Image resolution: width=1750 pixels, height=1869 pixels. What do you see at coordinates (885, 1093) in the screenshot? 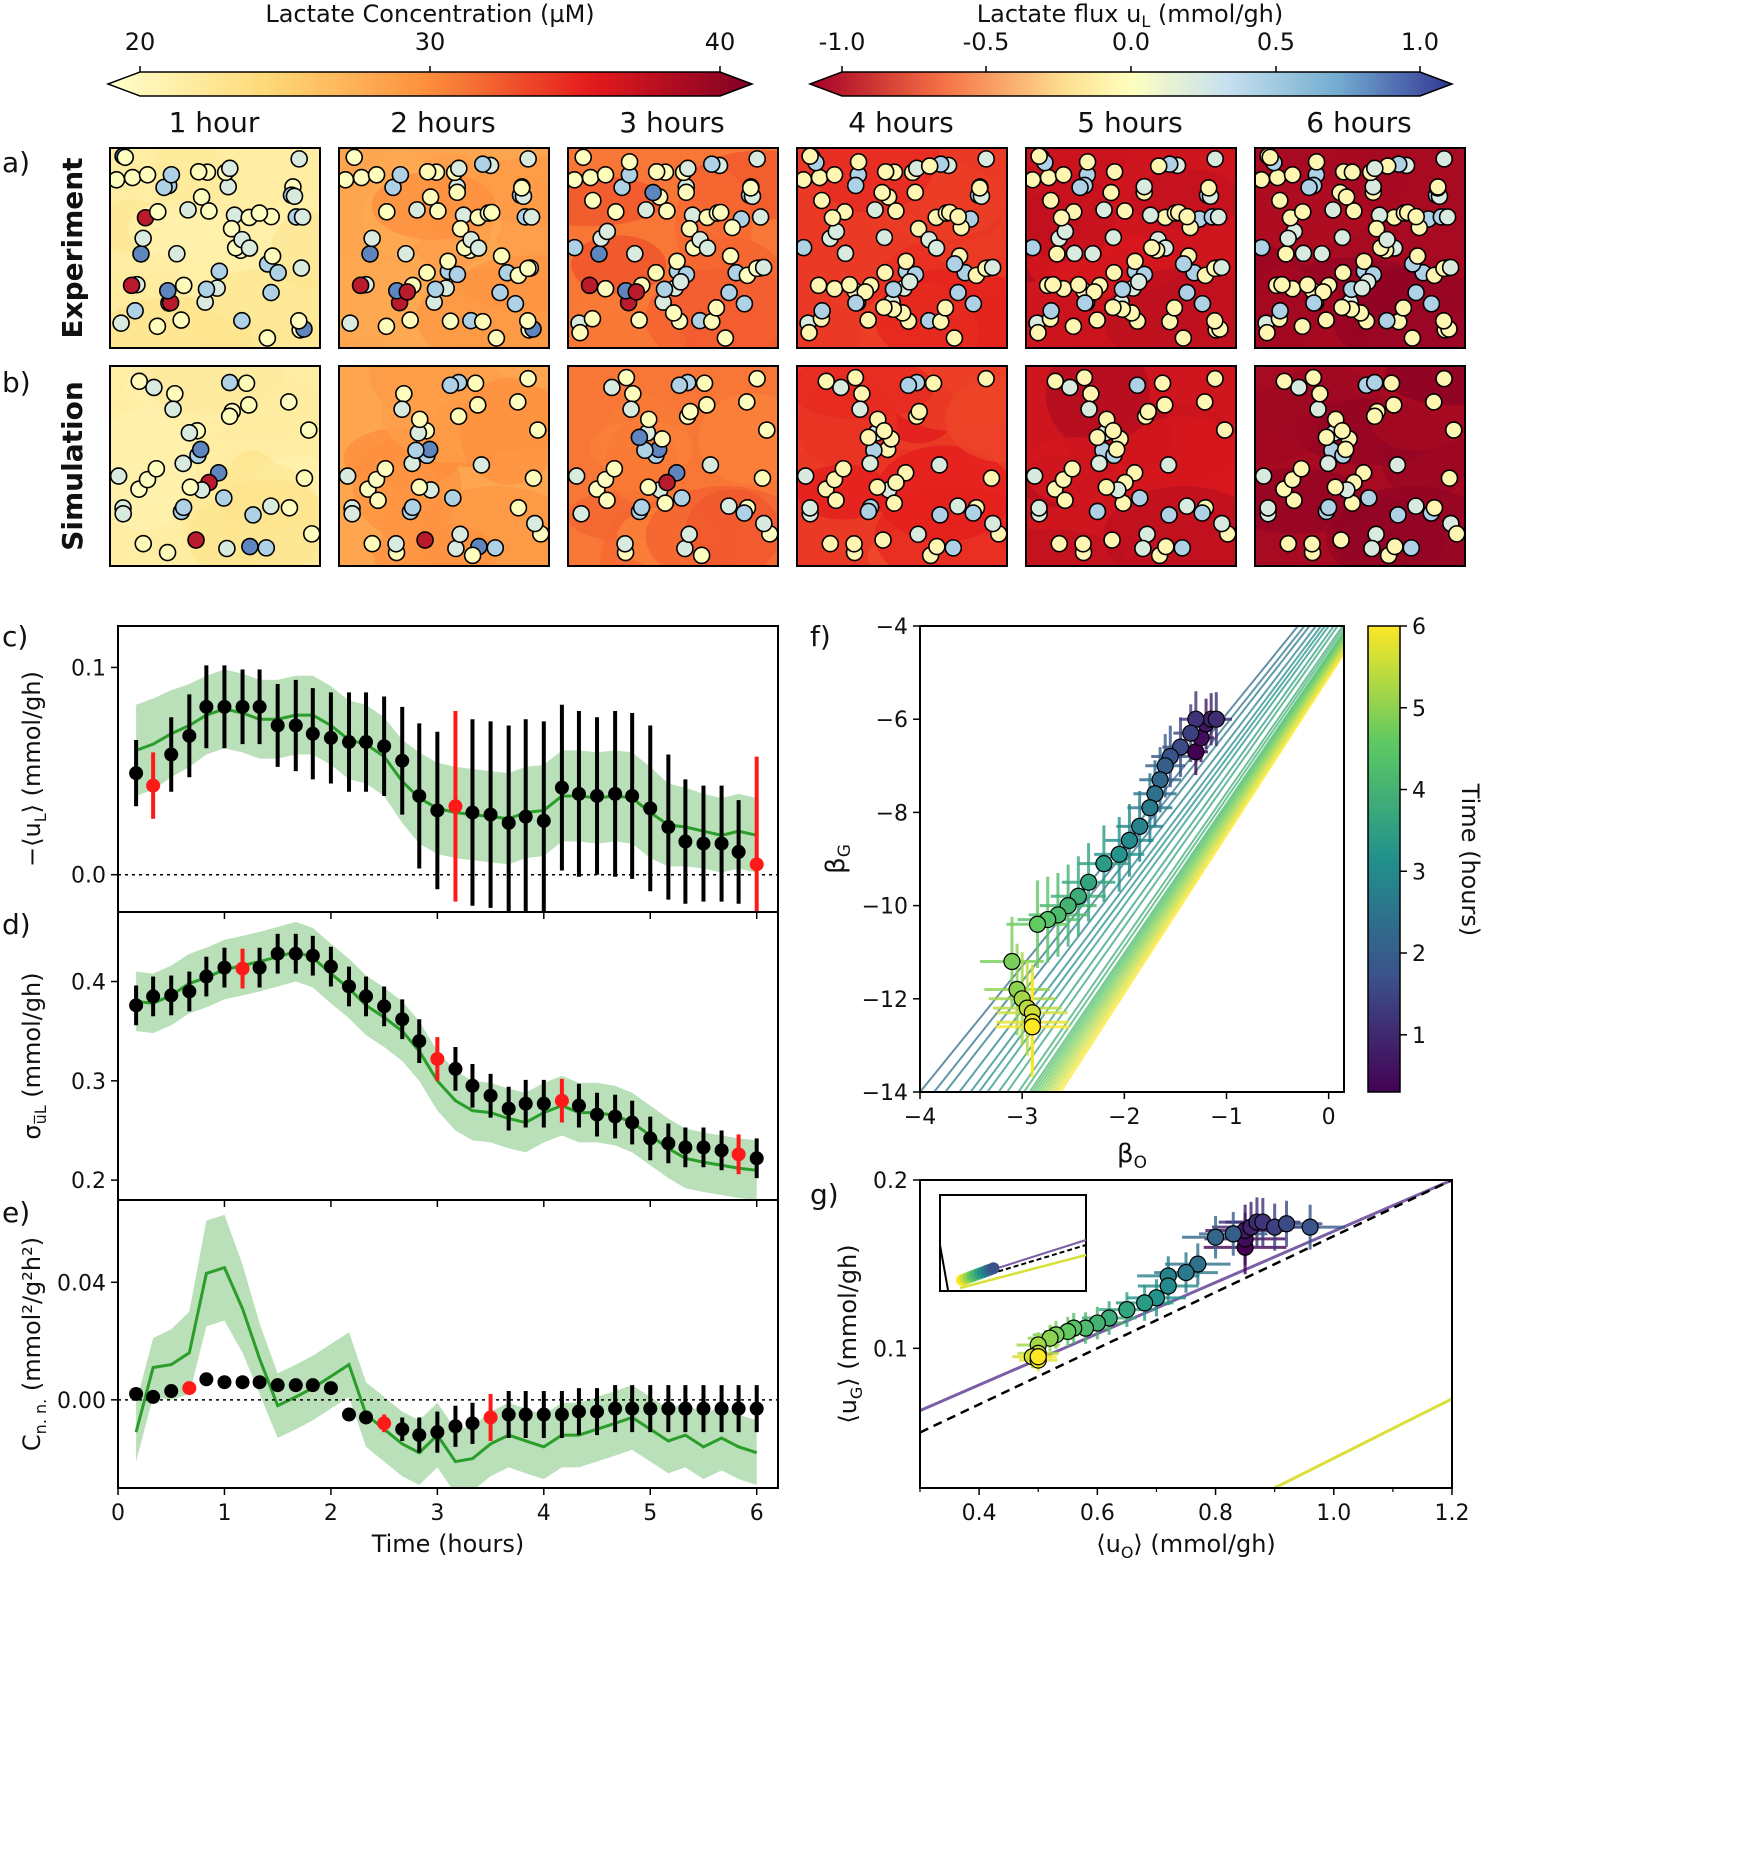
I see `y-tick-label: −14` at bounding box center [885, 1093].